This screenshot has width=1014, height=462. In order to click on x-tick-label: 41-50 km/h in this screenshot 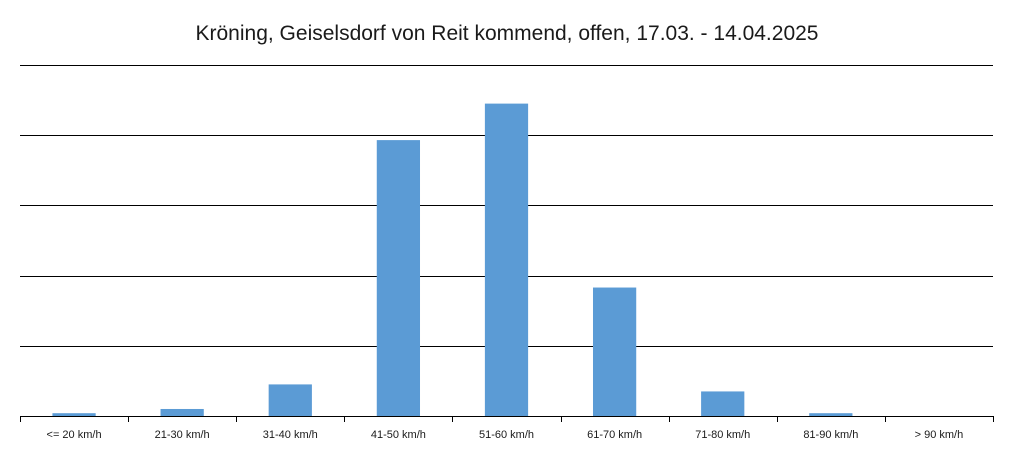, I will do `click(398, 435)`.